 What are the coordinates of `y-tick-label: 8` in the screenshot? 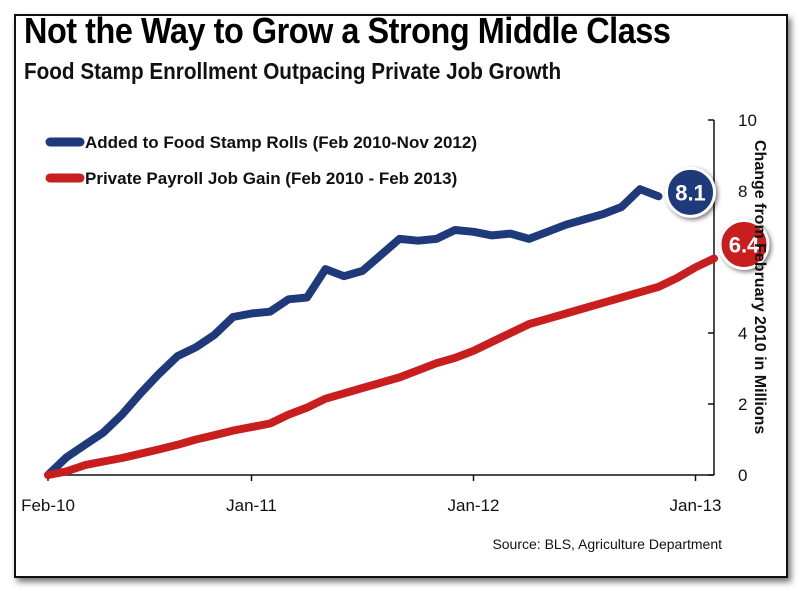 It's located at (742, 191).